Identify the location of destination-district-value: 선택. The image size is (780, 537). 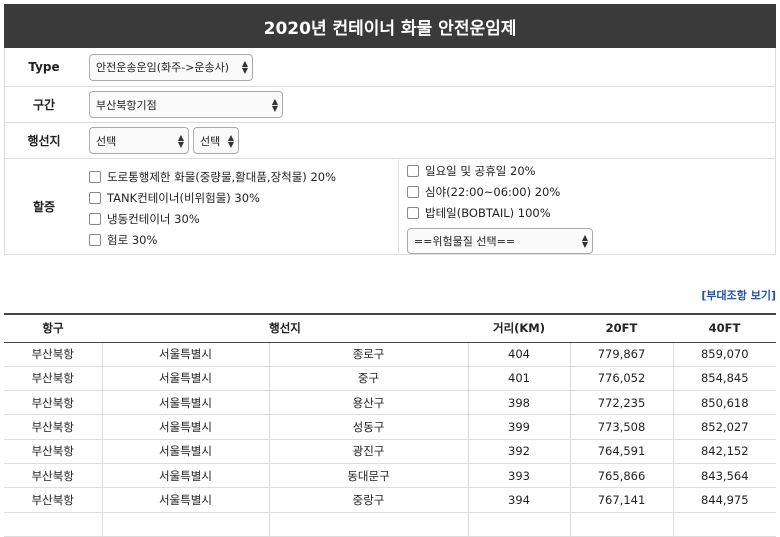
(210, 141).